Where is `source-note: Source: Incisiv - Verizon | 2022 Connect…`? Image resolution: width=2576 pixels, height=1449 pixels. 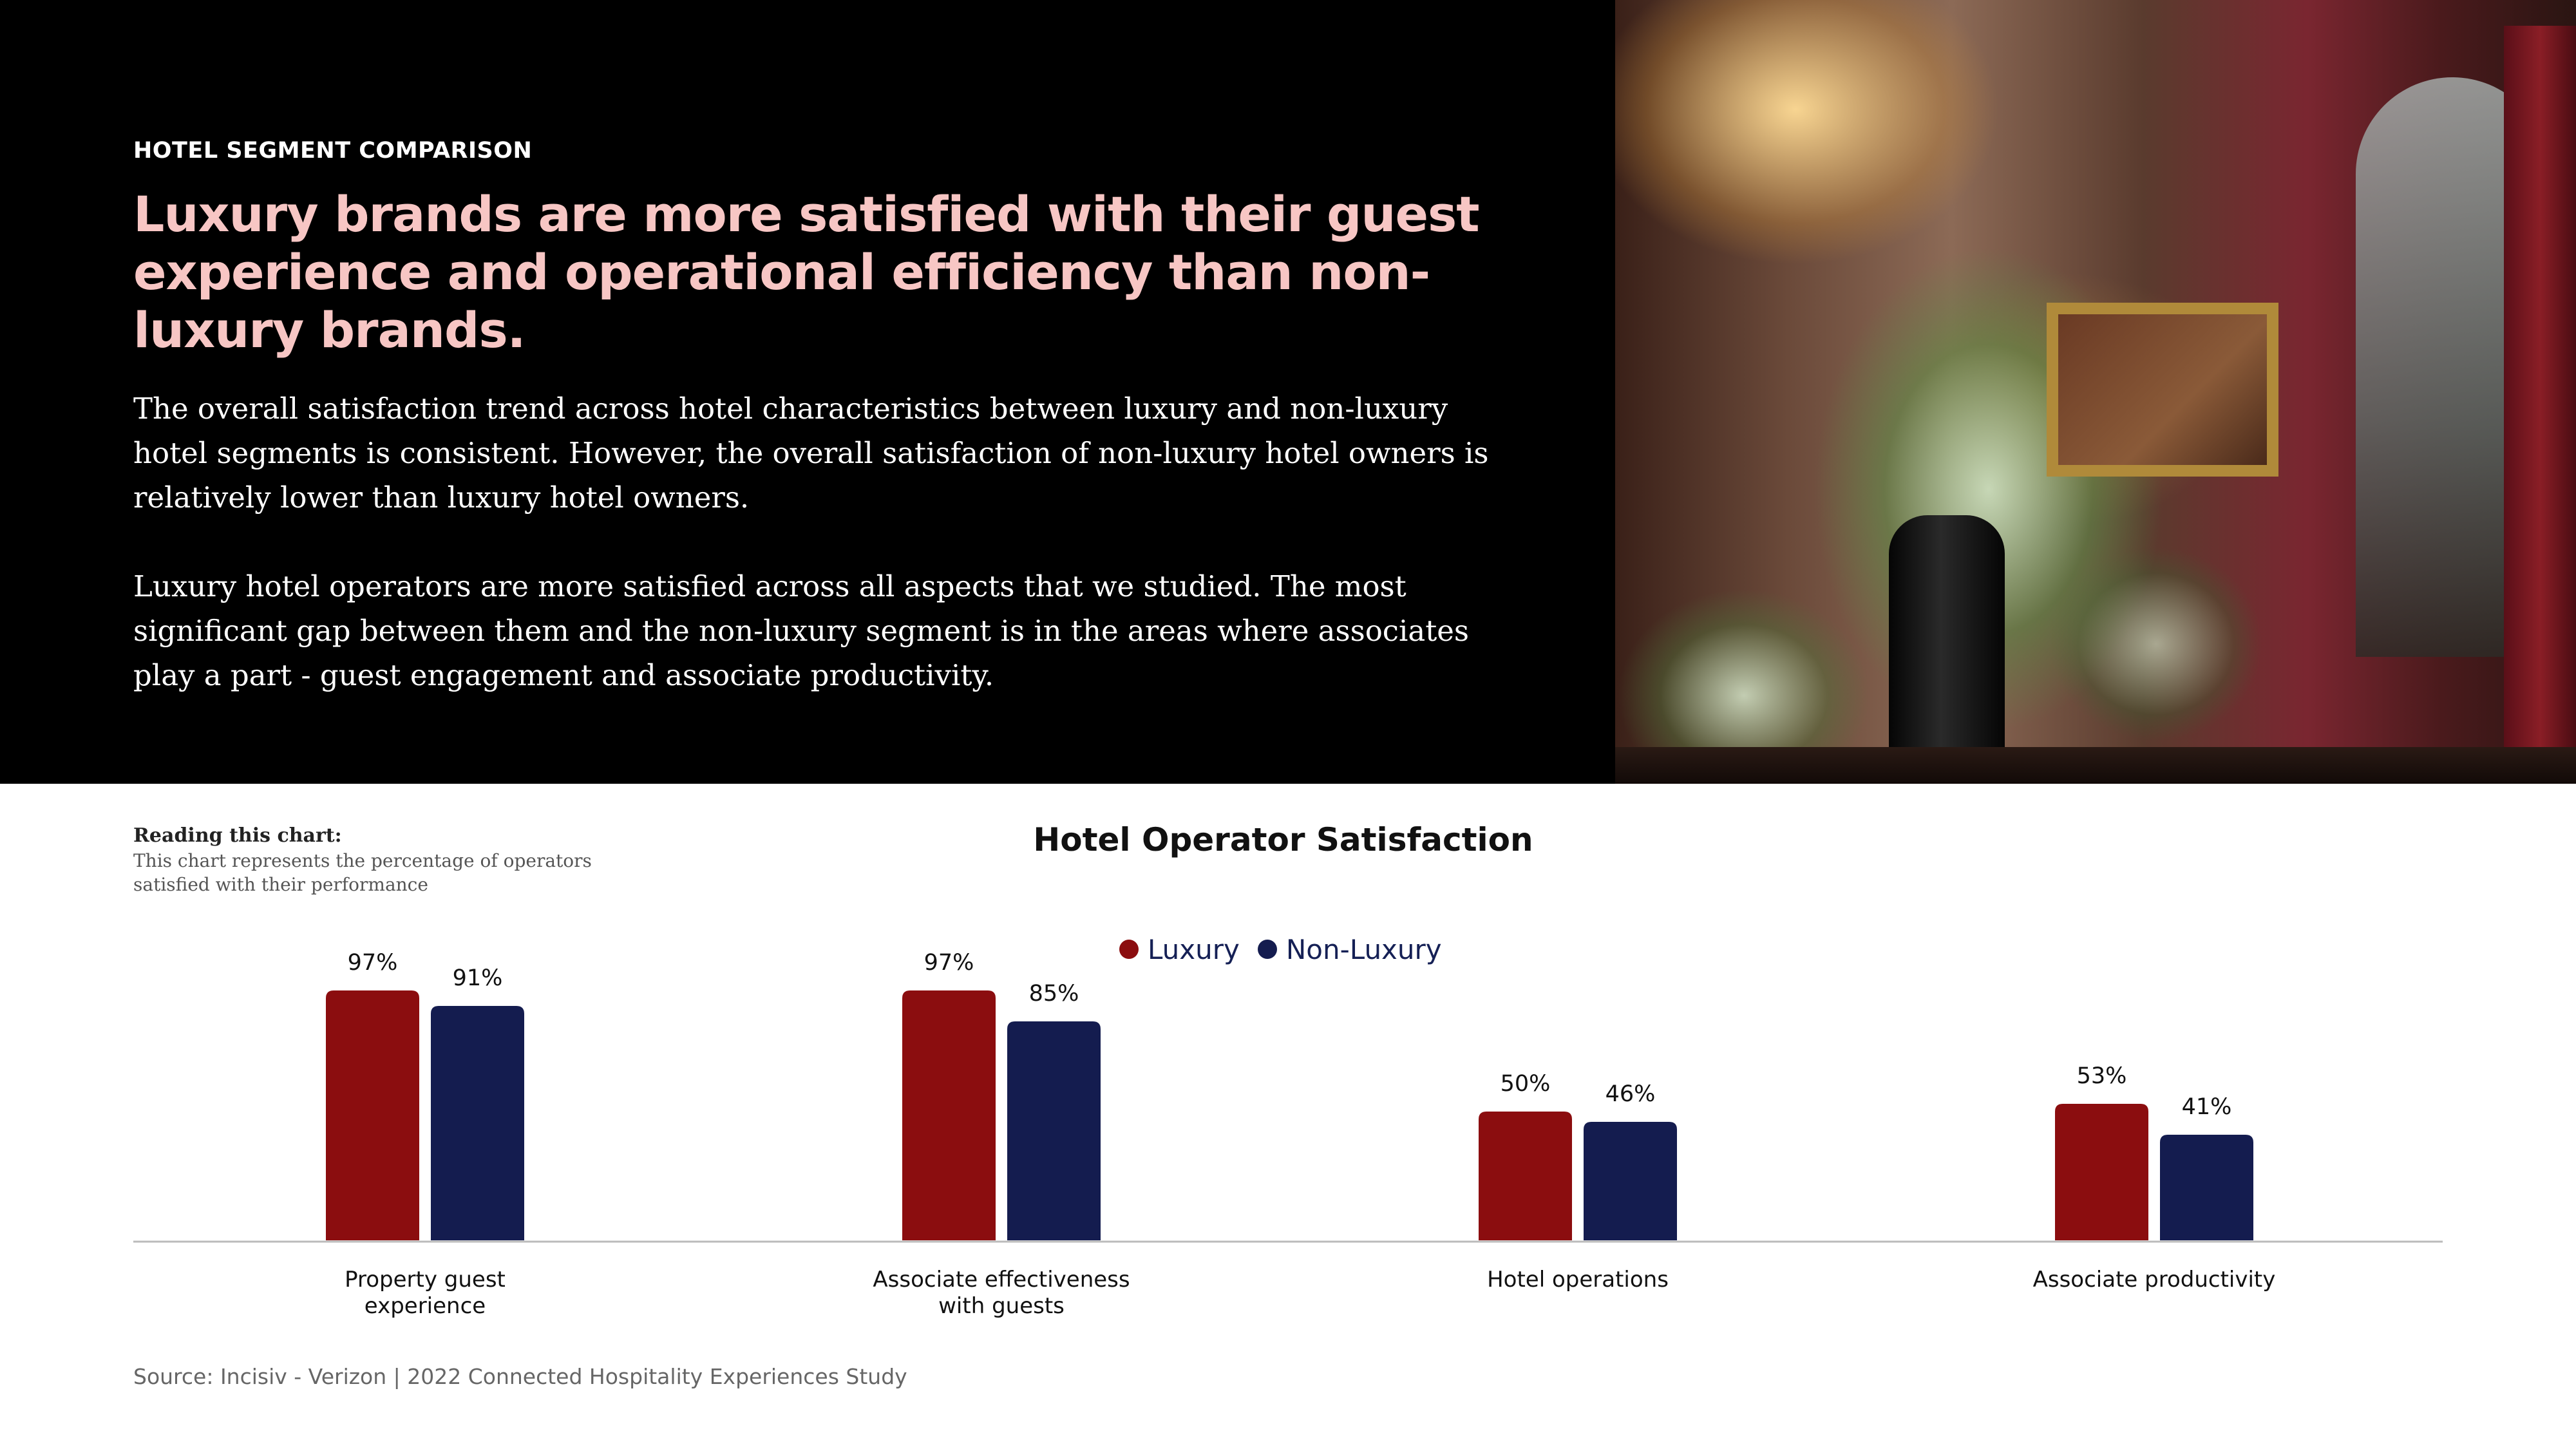
source-note: Source: Incisiv - Verizon | 2022 Connect… is located at coordinates (520, 1376).